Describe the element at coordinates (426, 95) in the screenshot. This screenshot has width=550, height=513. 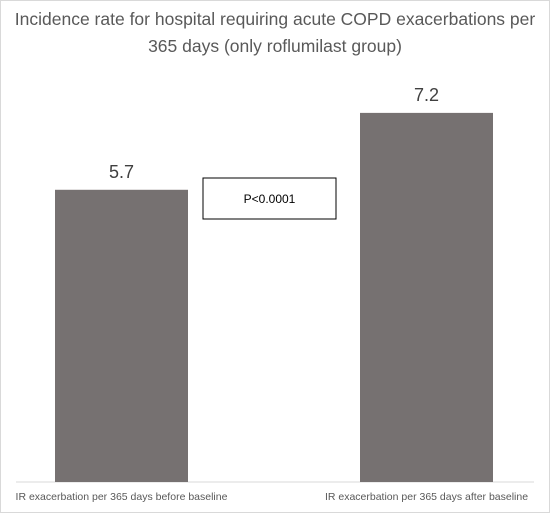
I see `data-label-after-baseline: 7.2` at that location.